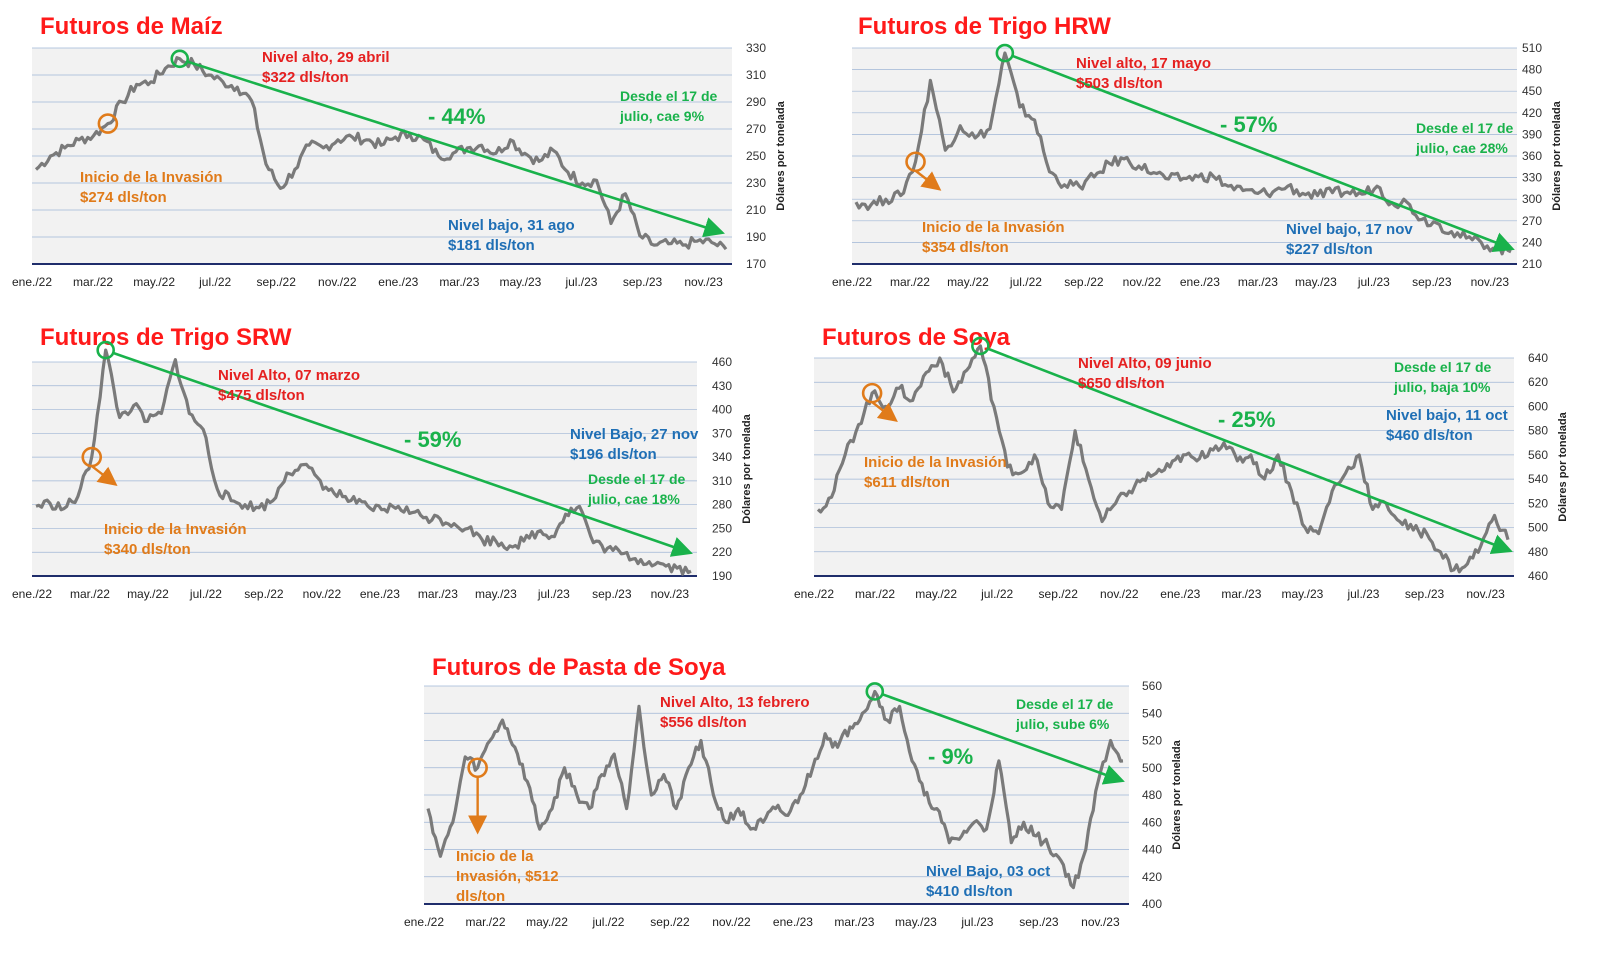  What do you see at coordinates (123, 197) in the screenshot?
I see `annotation-invasion: $274 dls/ton` at bounding box center [123, 197].